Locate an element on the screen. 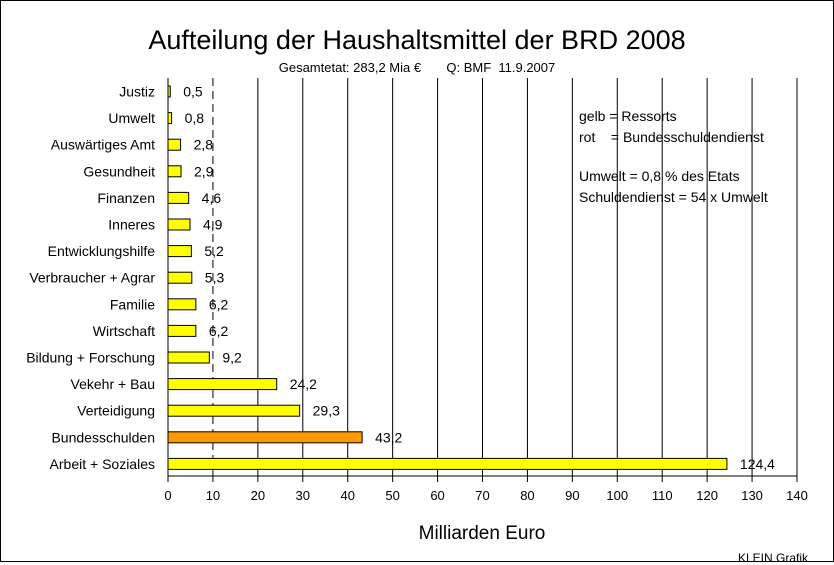 The image size is (834, 565). category-label: Familie is located at coordinates (132, 304).